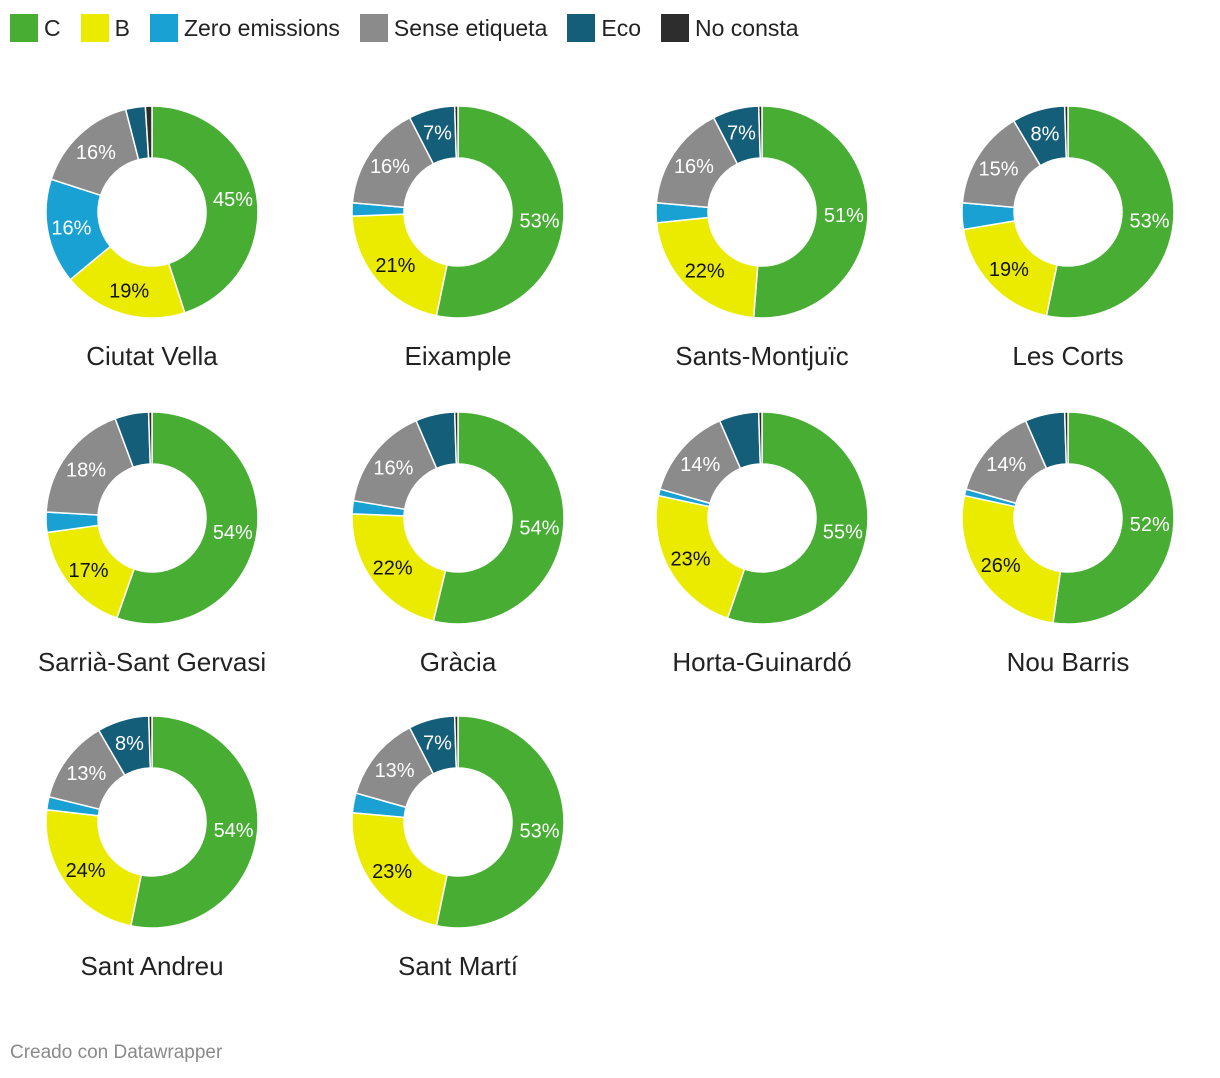  I want to click on legend-label-b: B, so click(122, 27).